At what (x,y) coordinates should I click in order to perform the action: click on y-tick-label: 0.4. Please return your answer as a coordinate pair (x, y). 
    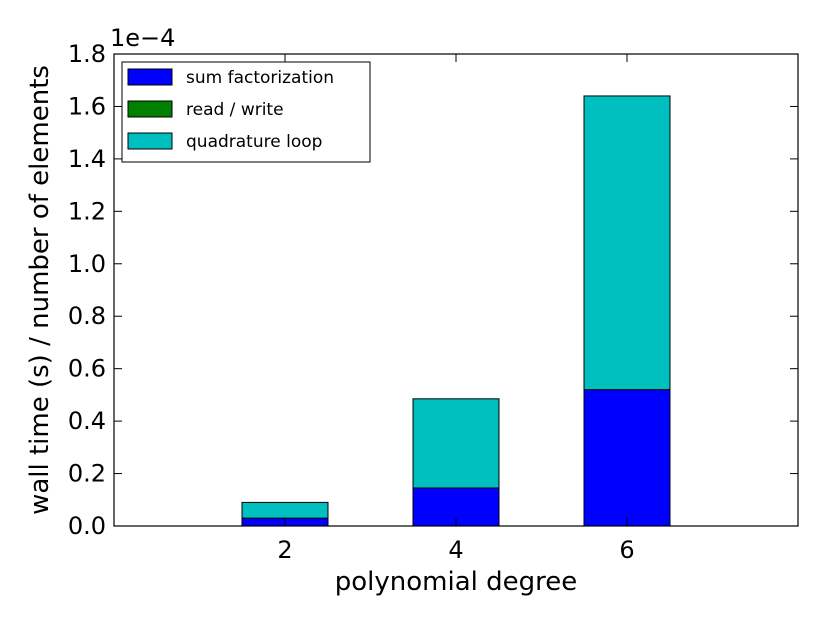
    Looking at the image, I should click on (87, 421).